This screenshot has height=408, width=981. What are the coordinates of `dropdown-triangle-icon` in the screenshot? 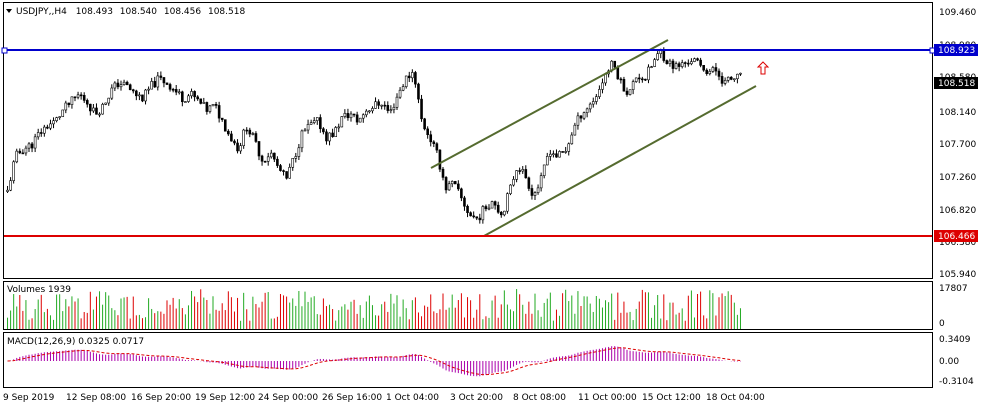 It's located at (9, 11).